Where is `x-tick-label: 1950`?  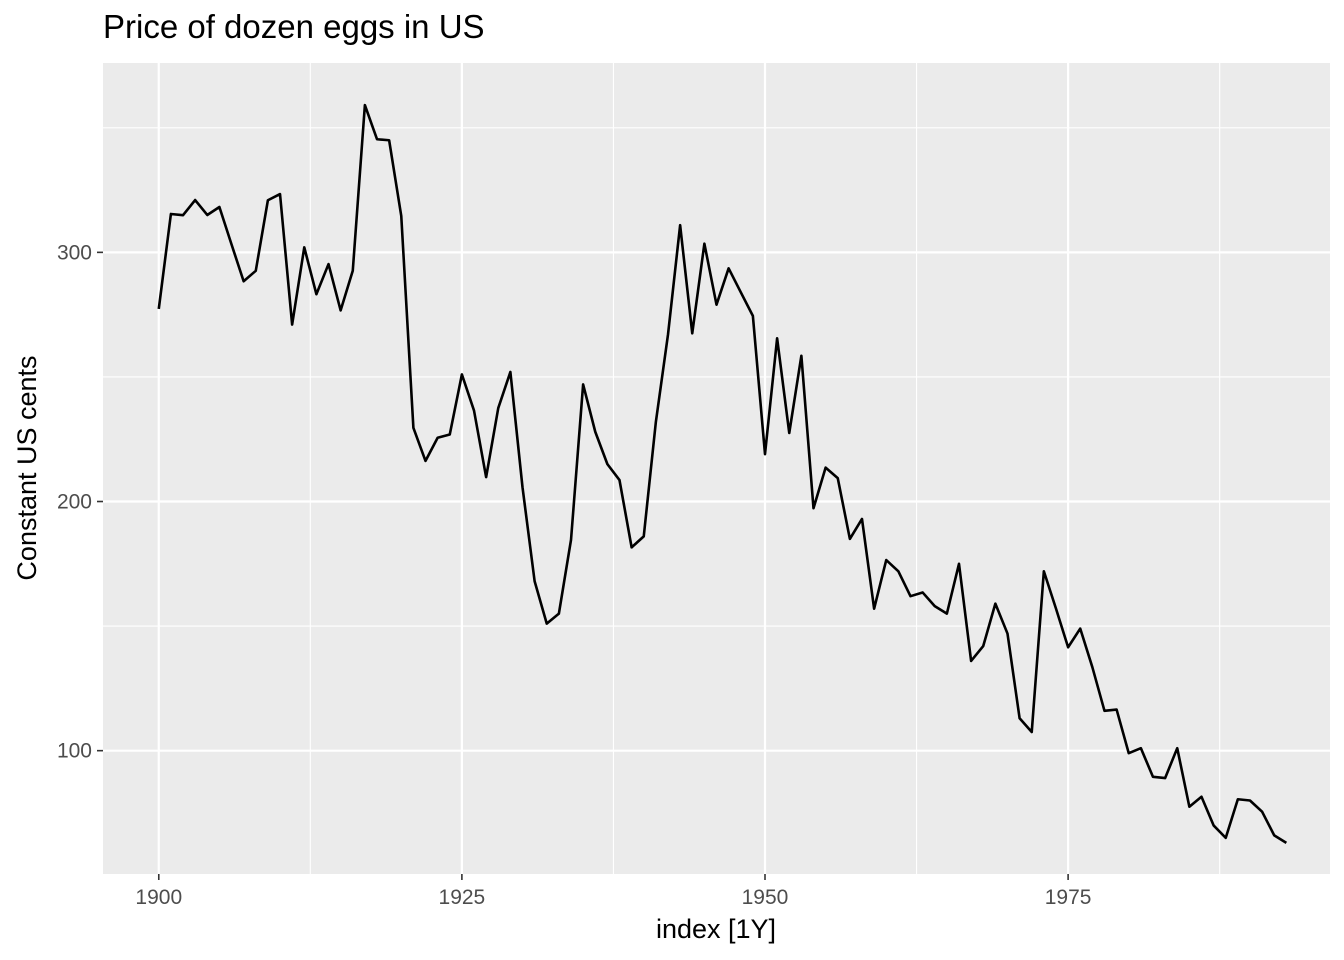
x-tick-label: 1950 is located at coordinates (765, 897).